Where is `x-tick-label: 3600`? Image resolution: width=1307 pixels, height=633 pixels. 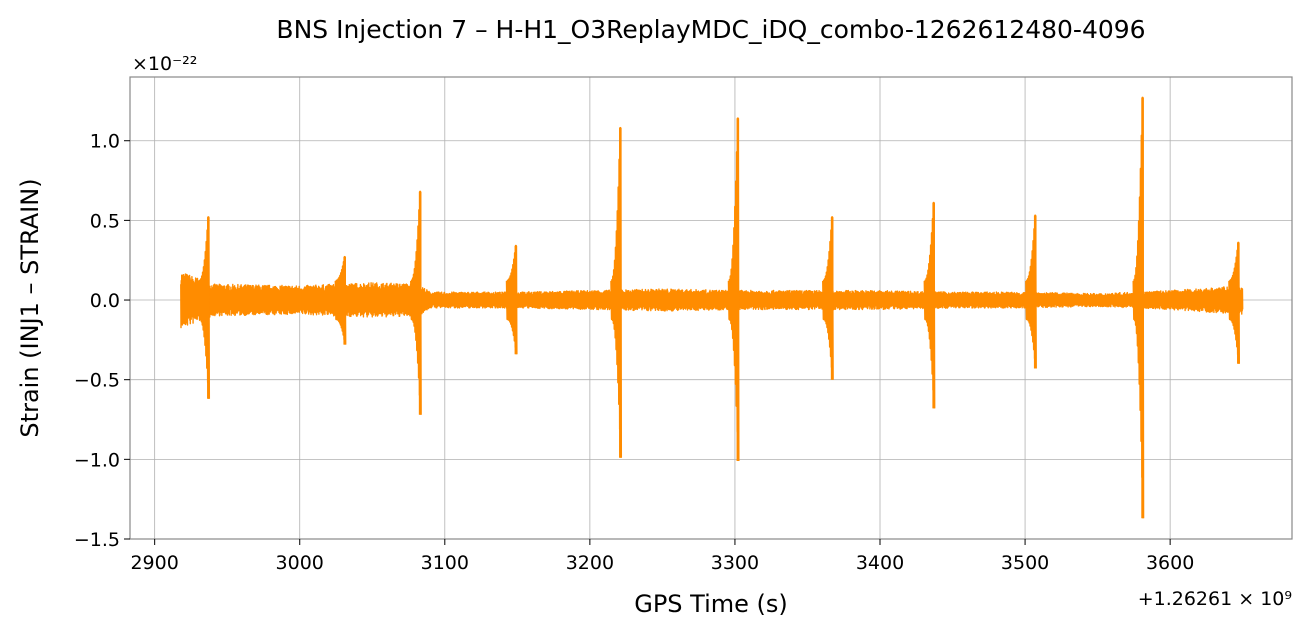 x-tick-label: 3600 is located at coordinates (1170, 563).